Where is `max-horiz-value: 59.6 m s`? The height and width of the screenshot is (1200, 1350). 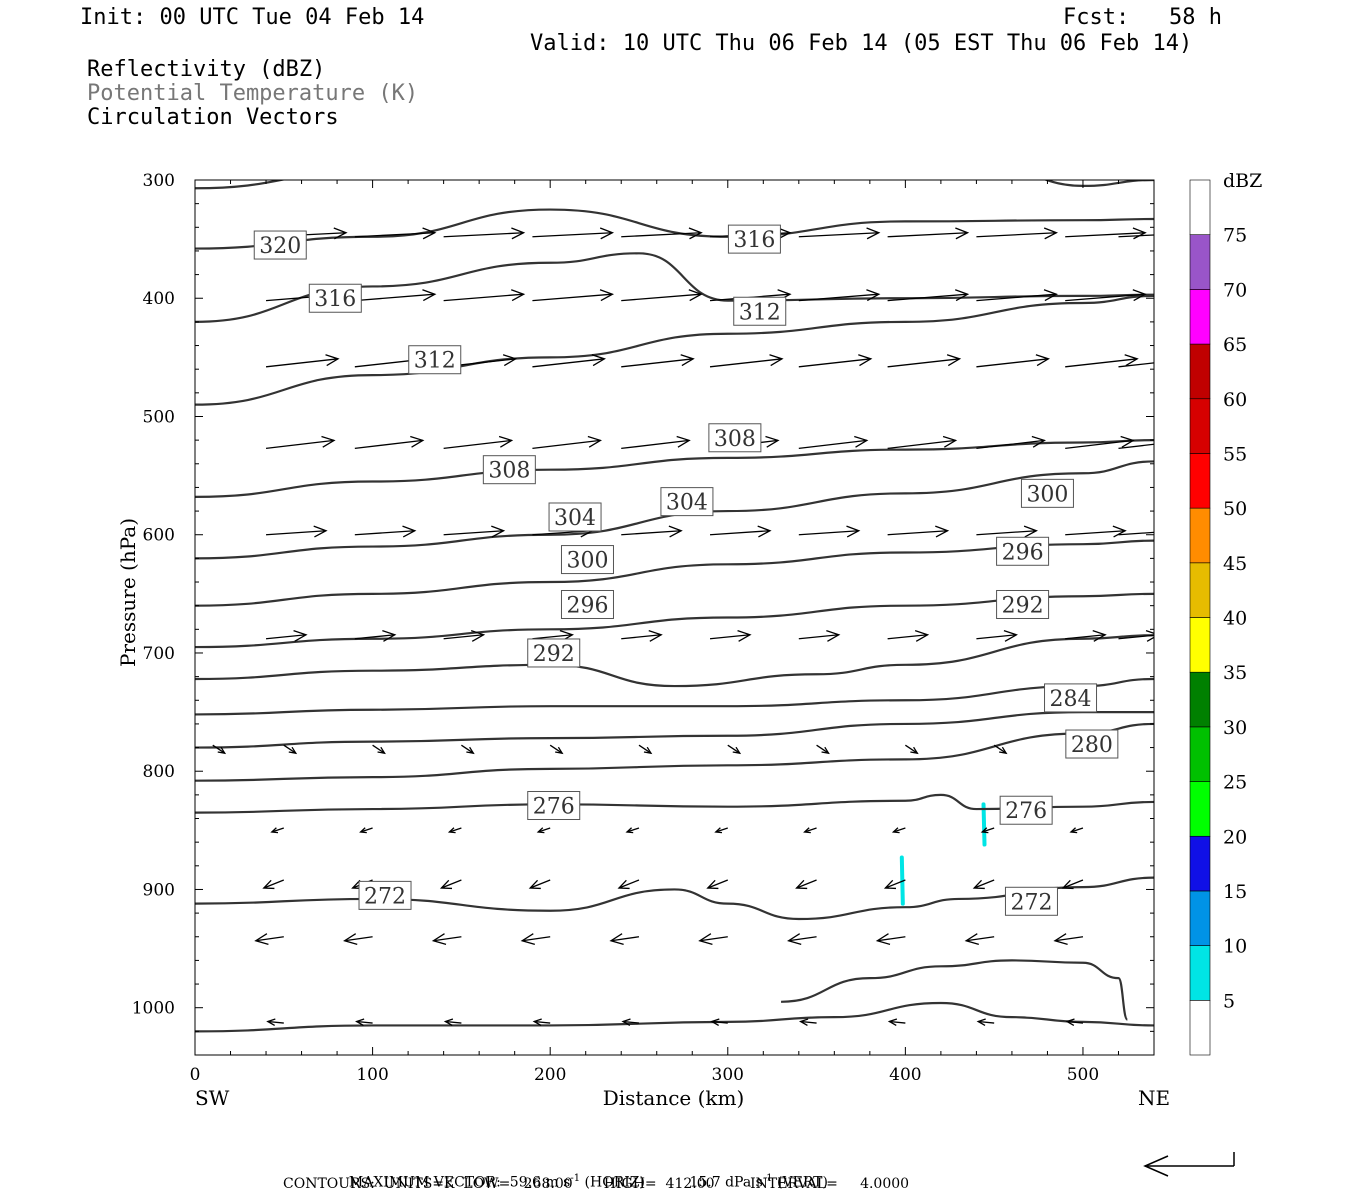 max-horiz-value: 59.6 m s is located at coordinates (540, 1182).